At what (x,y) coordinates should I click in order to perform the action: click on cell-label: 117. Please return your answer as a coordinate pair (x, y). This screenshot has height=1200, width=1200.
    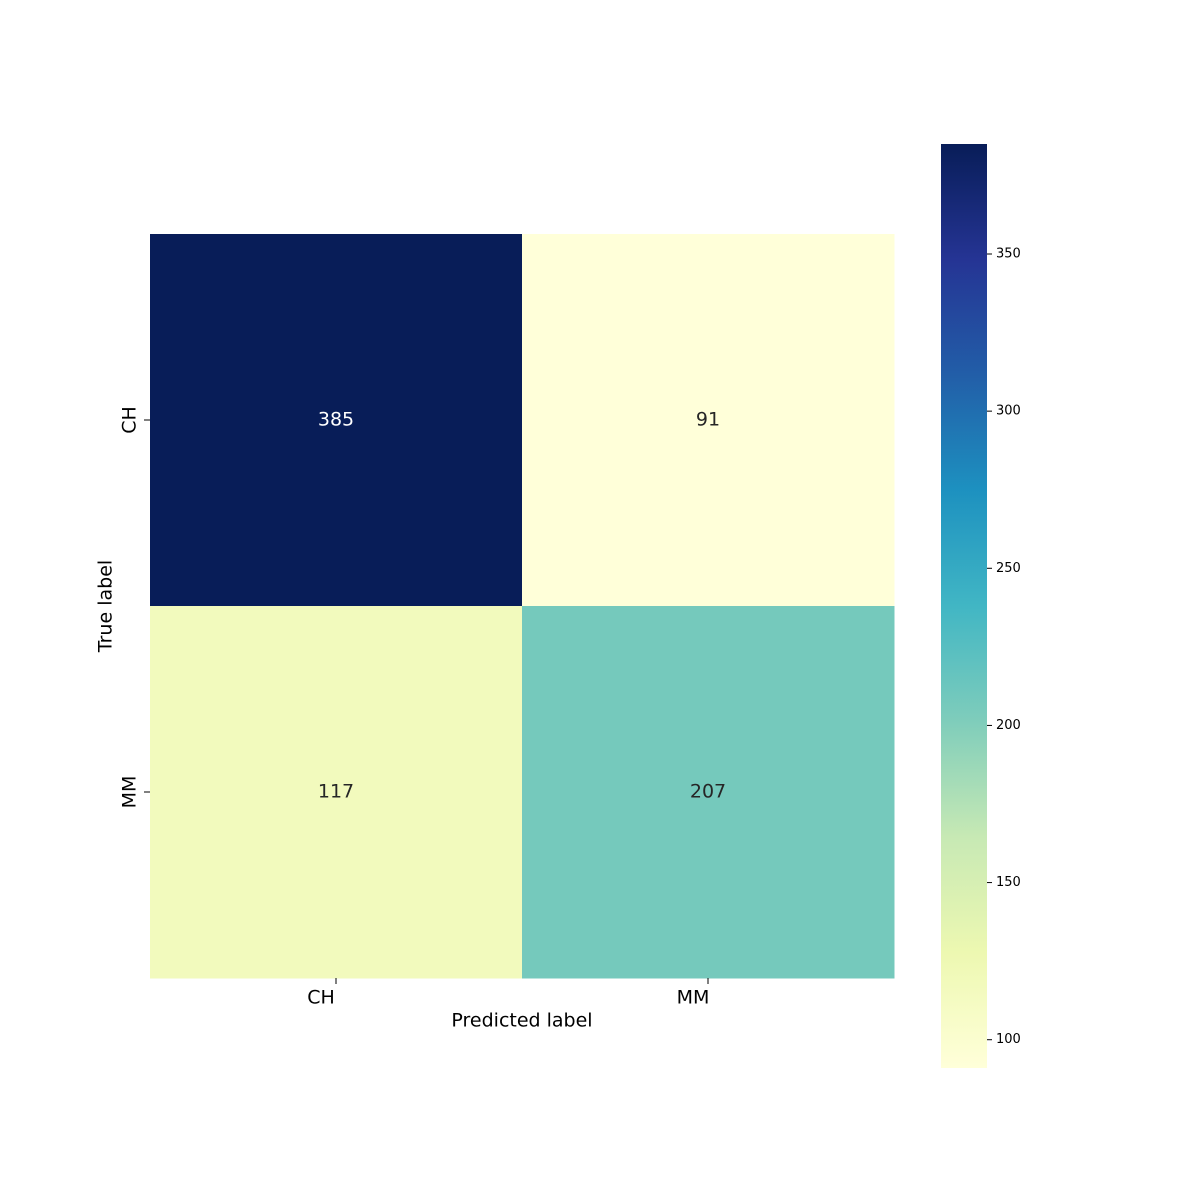
    Looking at the image, I should click on (336, 792).